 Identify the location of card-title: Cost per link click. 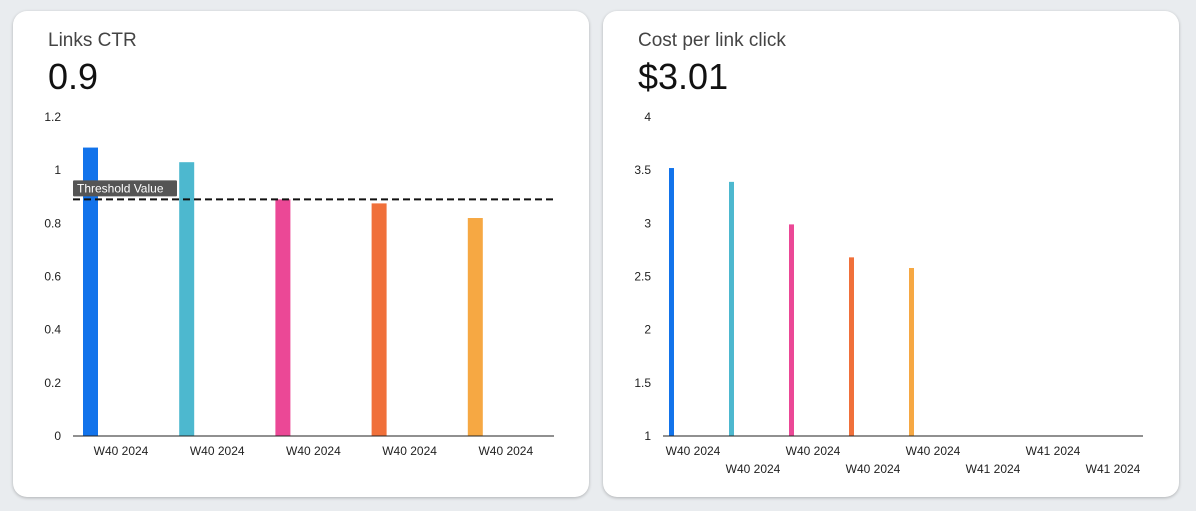
(712, 40).